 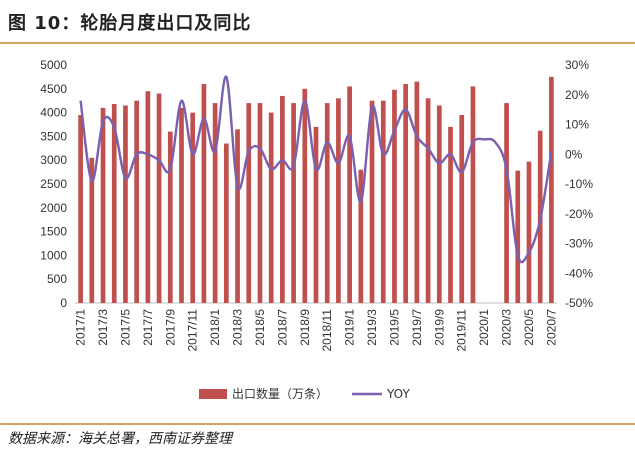 What do you see at coordinates (327, 330) in the screenshot?
I see `x-tick-label: 2018/11` at bounding box center [327, 330].